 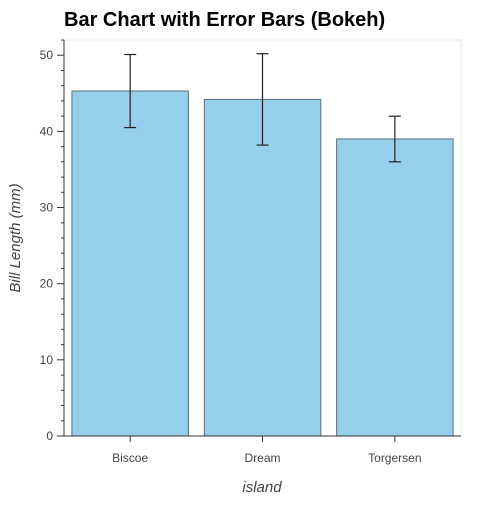 I want to click on chart-title: Bar Chart with Error Bars (Bokeh), so click(x=224, y=20).